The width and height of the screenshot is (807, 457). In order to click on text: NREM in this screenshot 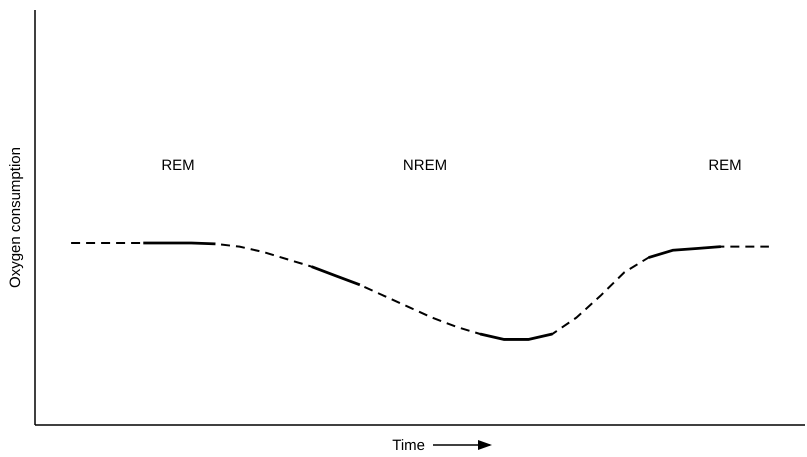, I will do `click(425, 165)`.